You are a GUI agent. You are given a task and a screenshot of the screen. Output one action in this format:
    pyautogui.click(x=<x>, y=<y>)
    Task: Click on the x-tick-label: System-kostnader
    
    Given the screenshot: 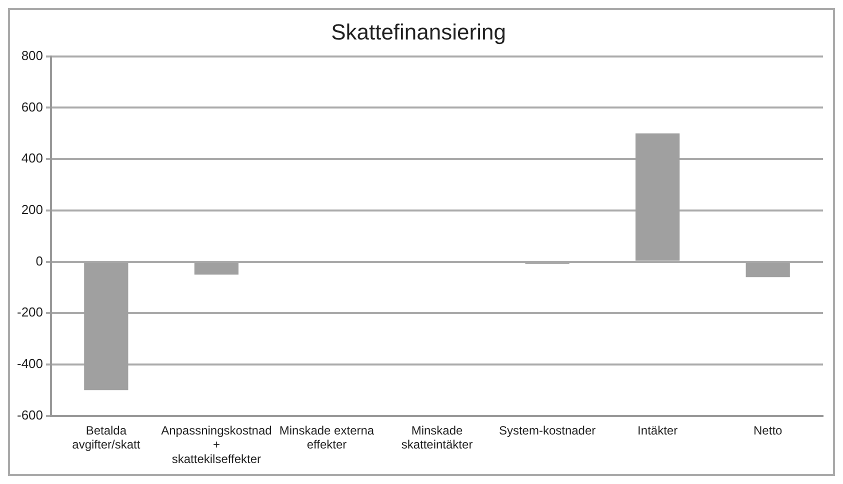 What is the action you would take?
    pyautogui.click(x=547, y=430)
    